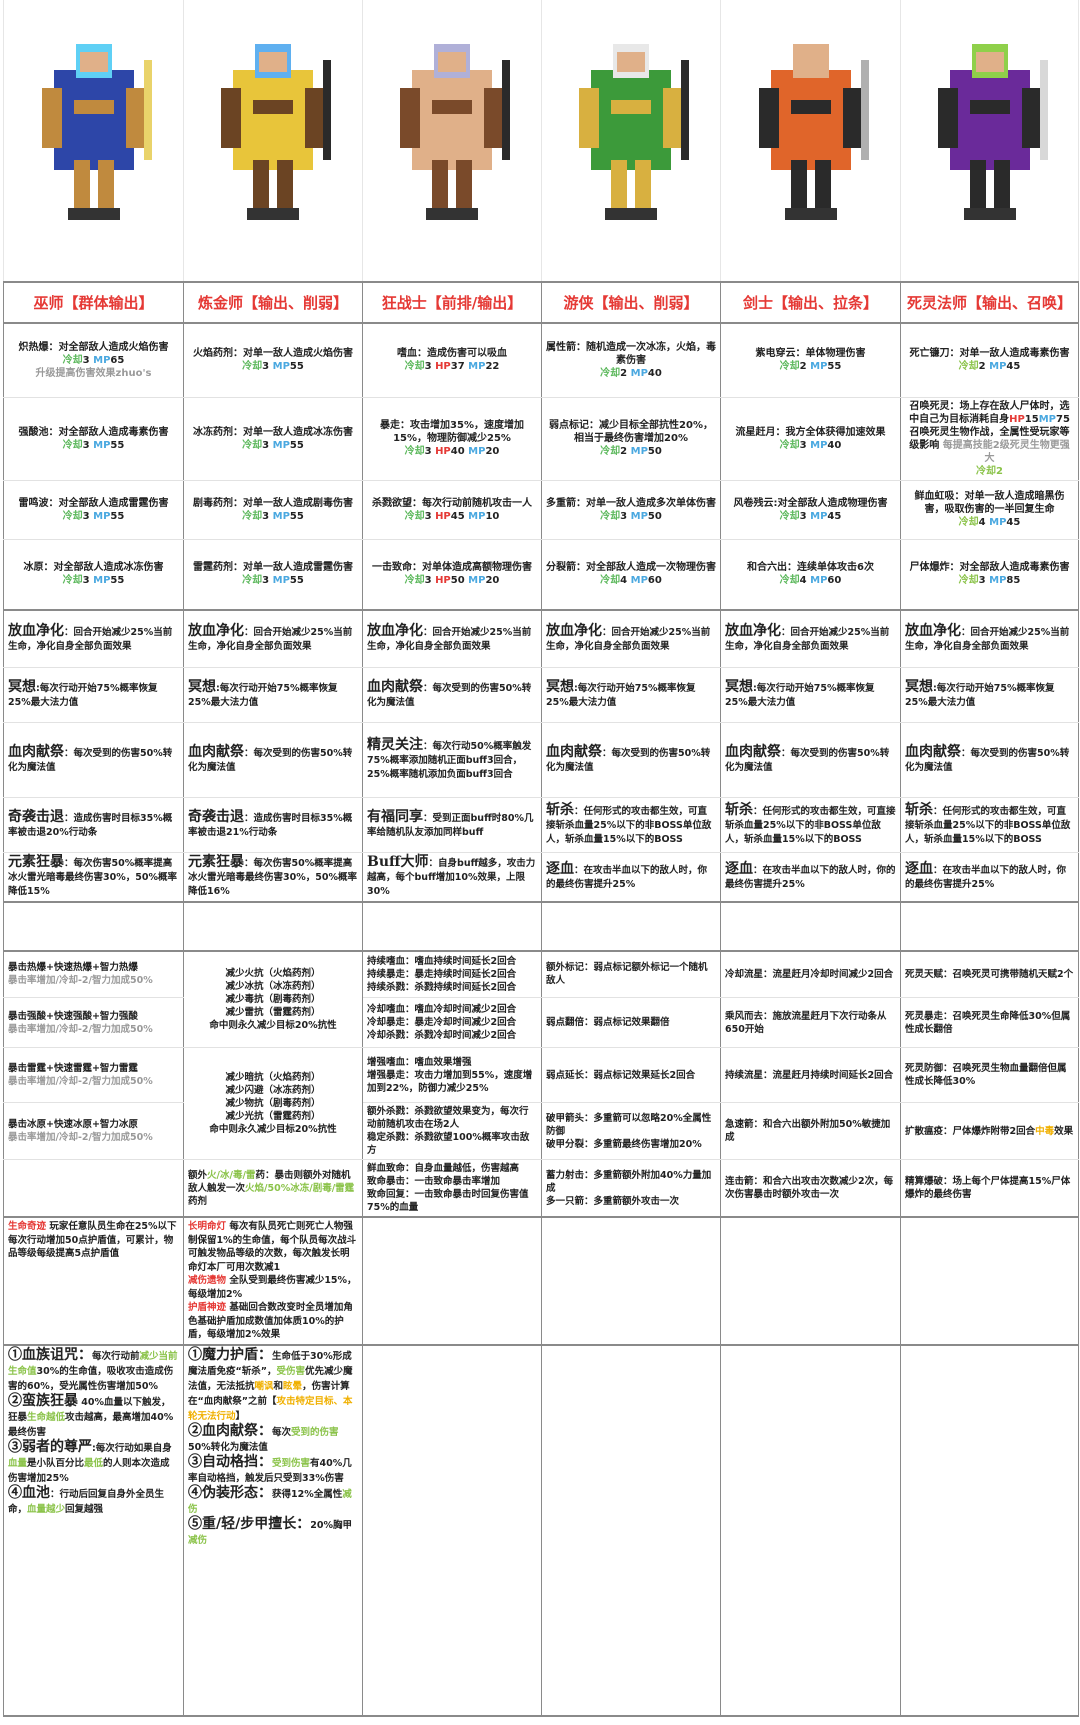 Image resolution: width=1080 pixels, height=1725 pixels. Describe the element at coordinates (989, 1131) in the screenshot. I see `text-line: 扩散瘟疫：尸体爆炸附带2回合中毒效果` at that location.